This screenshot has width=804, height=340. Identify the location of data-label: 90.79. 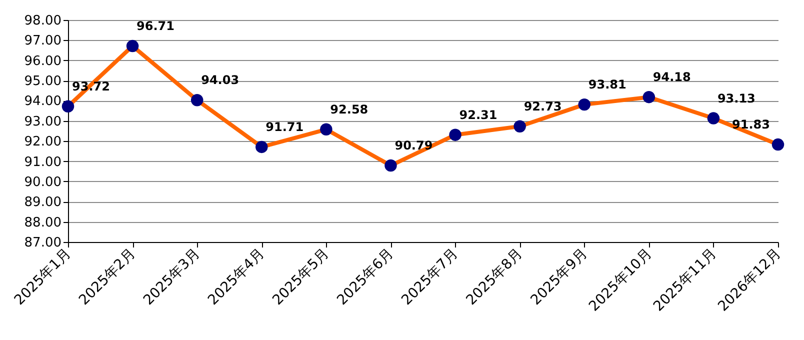
(413, 145).